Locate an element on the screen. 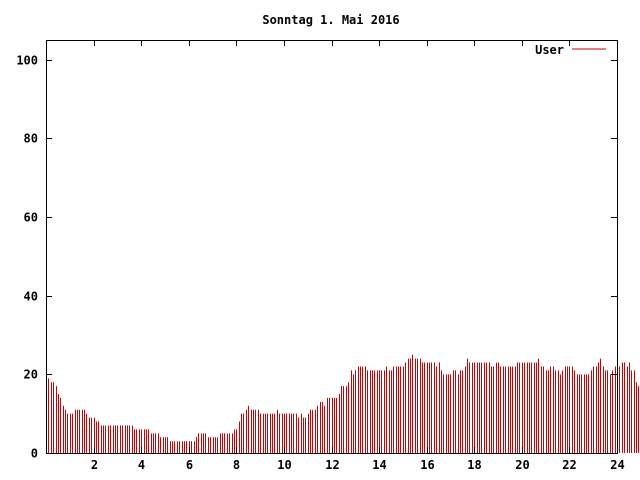  x-tick-label: 4 is located at coordinates (141, 465).